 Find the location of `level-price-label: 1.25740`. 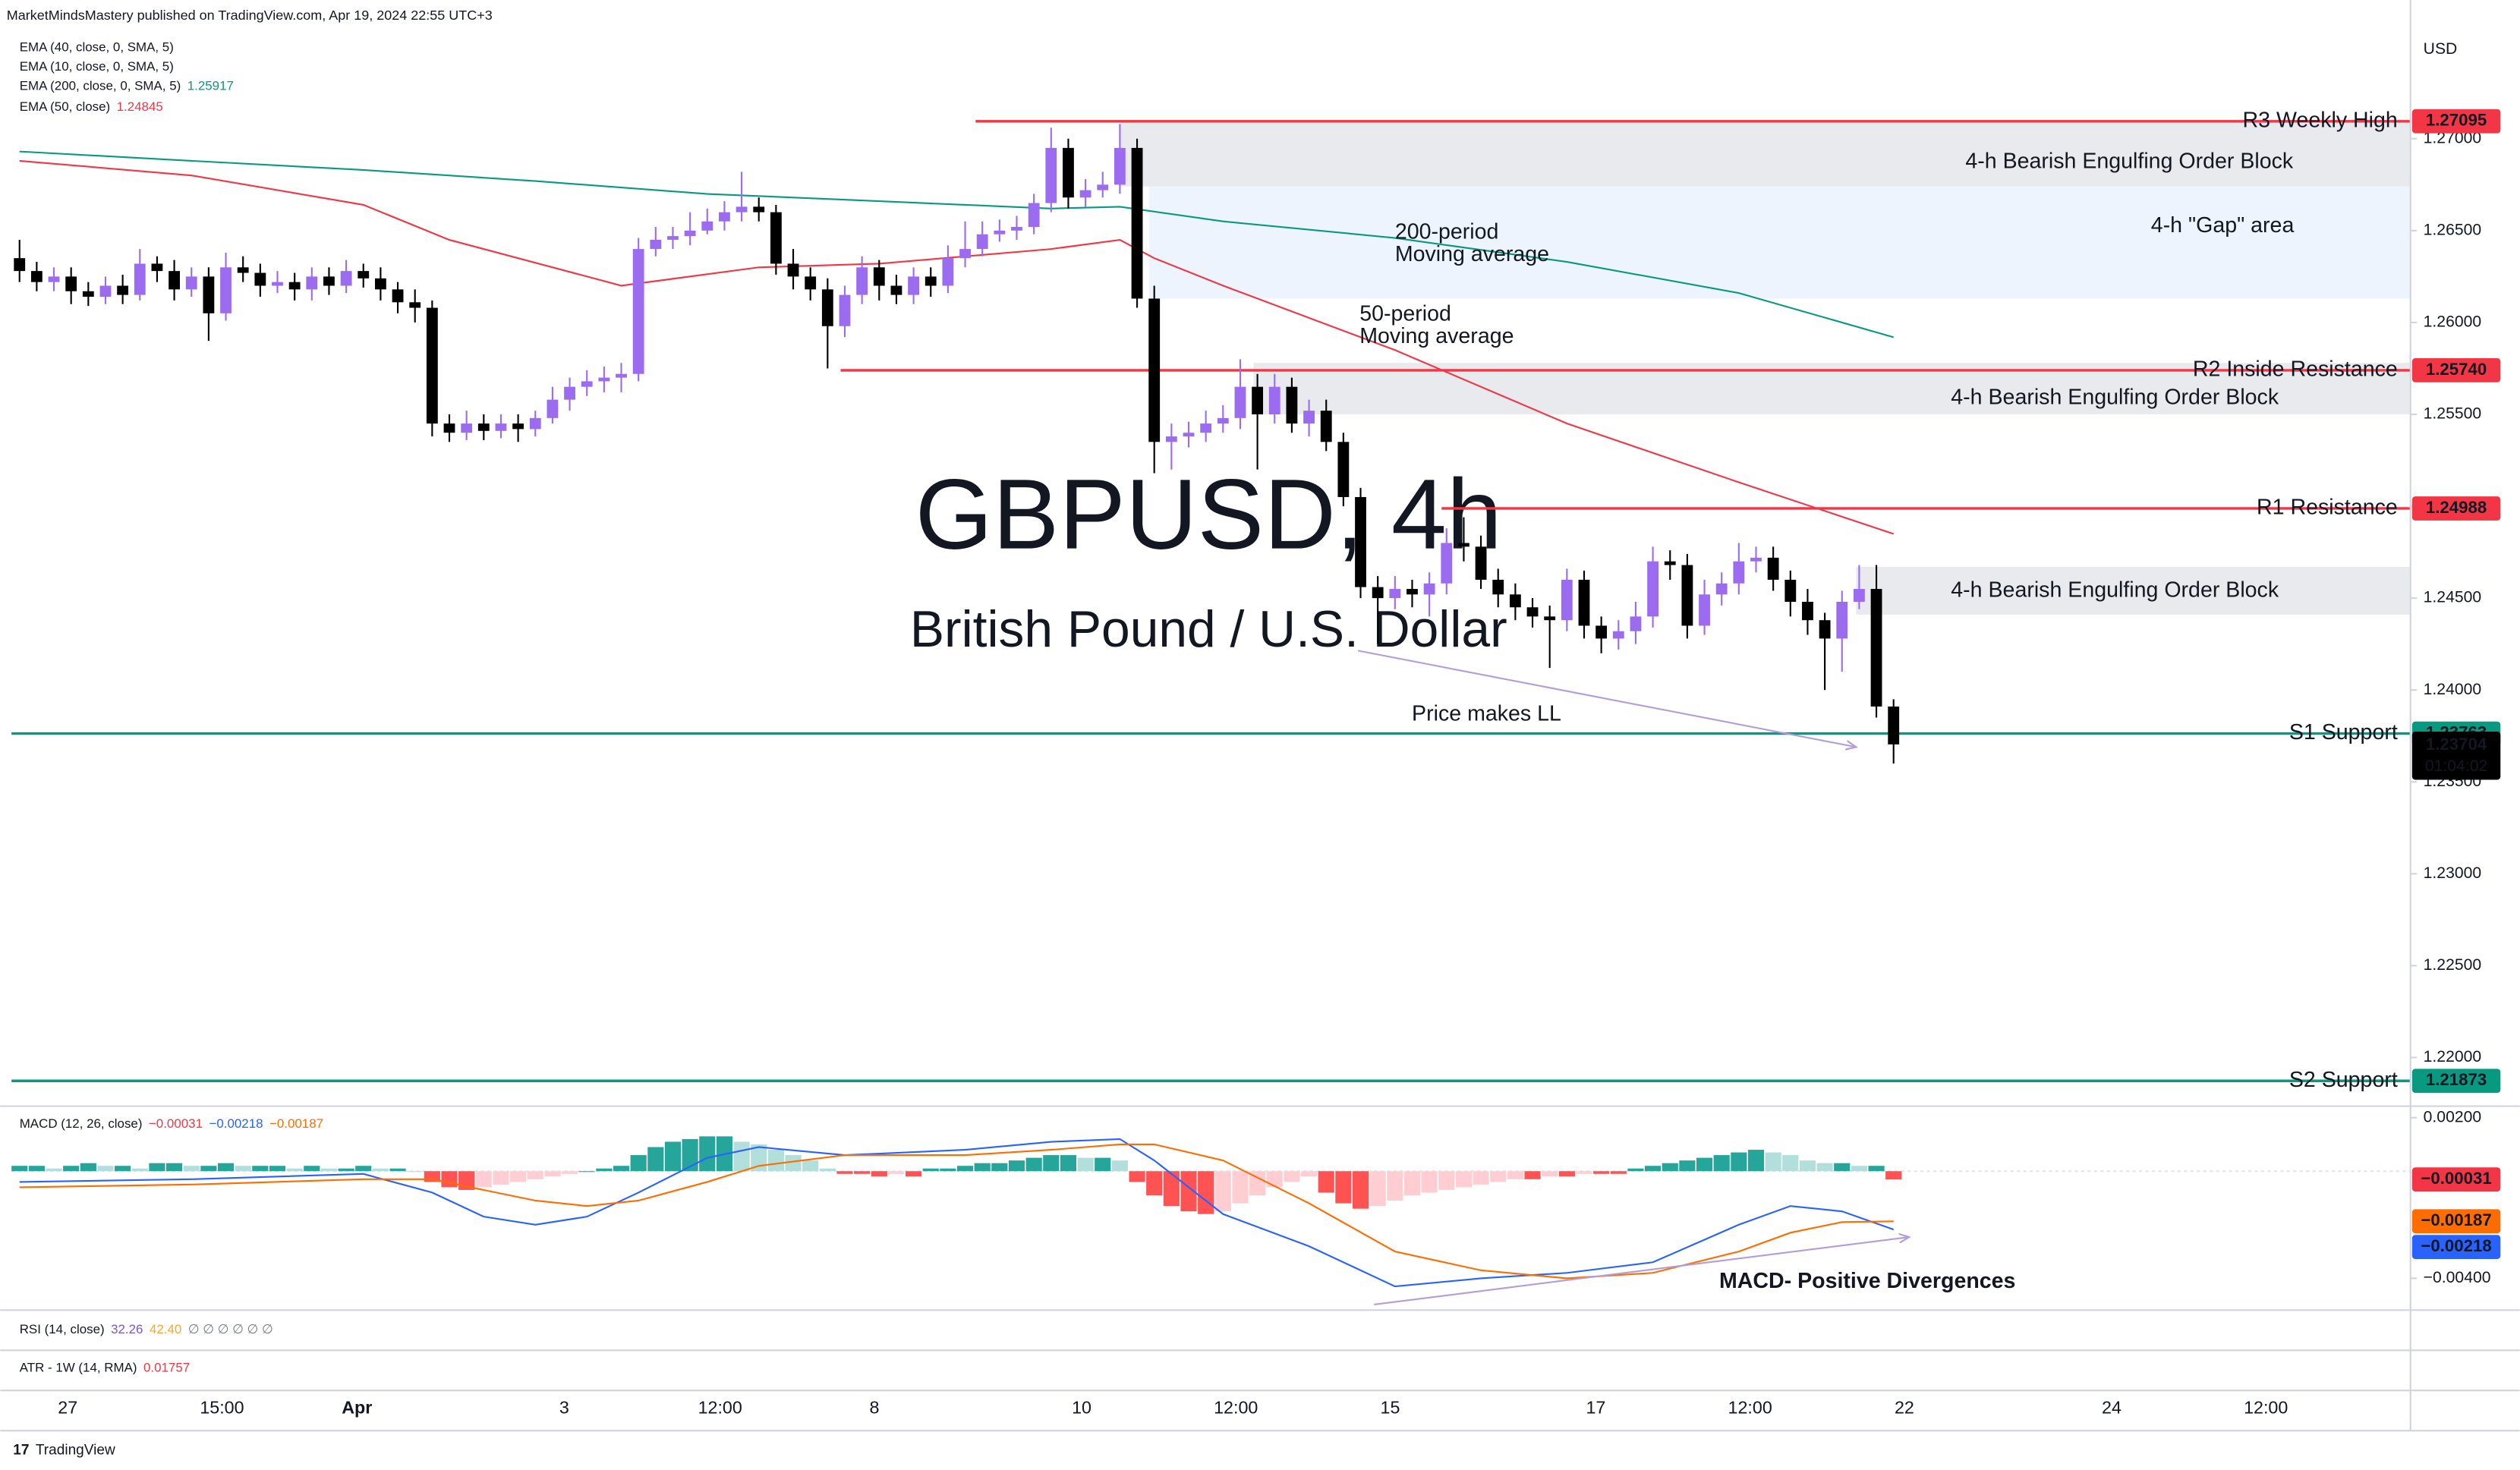

level-price-label: 1.25740 is located at coordinates (2456, 370).